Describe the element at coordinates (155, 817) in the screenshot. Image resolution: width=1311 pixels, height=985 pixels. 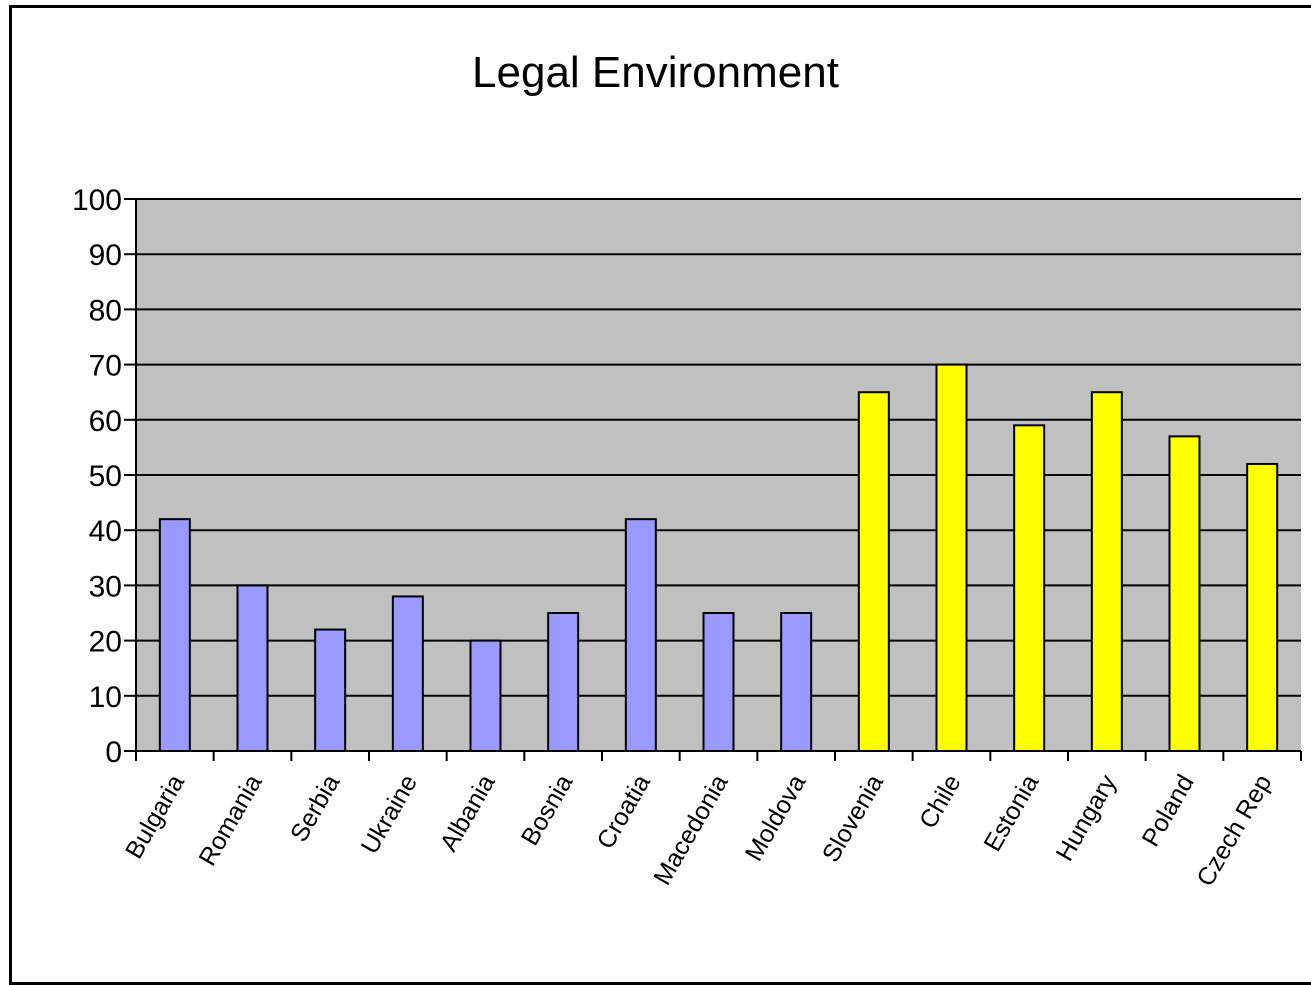
I see `x-tick-label: Bulgaria` at that location.